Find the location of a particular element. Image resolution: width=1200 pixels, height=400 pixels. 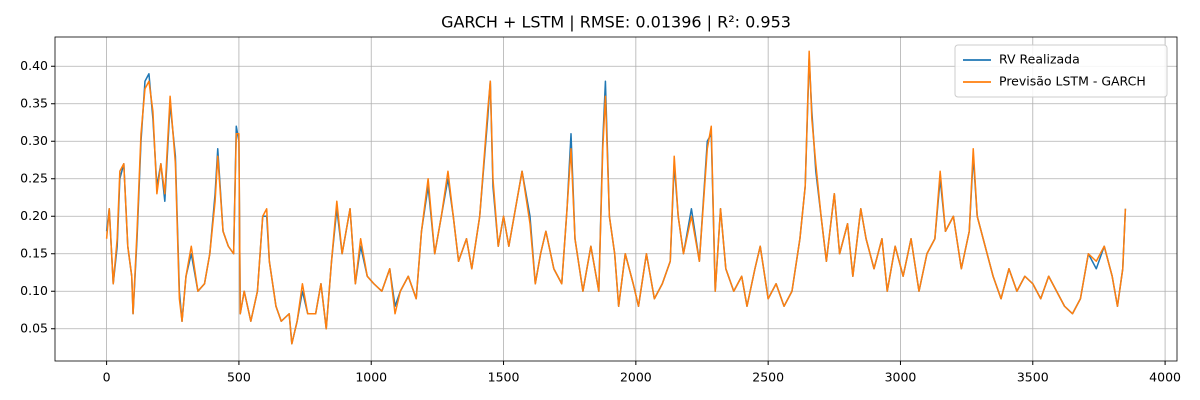

x-tick-label: 2000 is located at coordinates (636, 377).